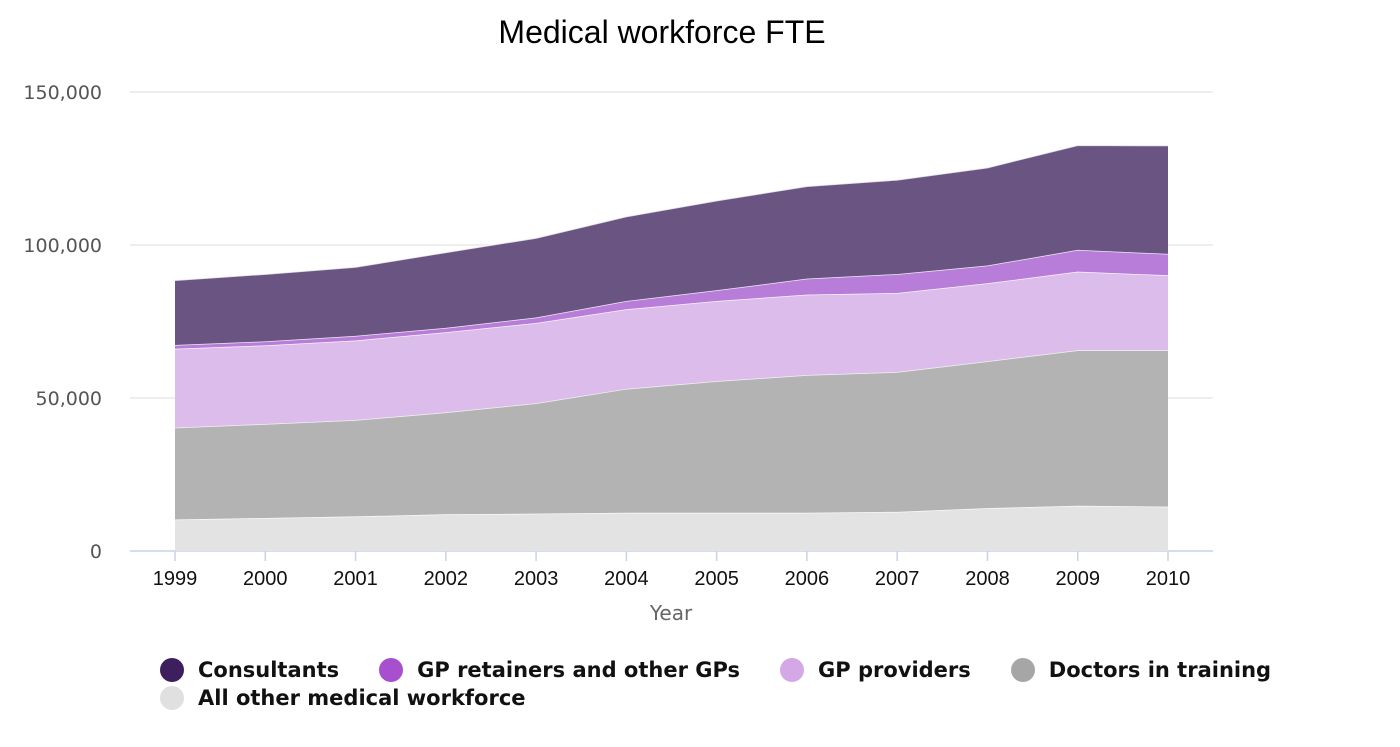 The image size is (1400, 747). Describe the element at coordinates (62, 246) in the screenshot. I see `y-tick-label: 100,000` at that location.